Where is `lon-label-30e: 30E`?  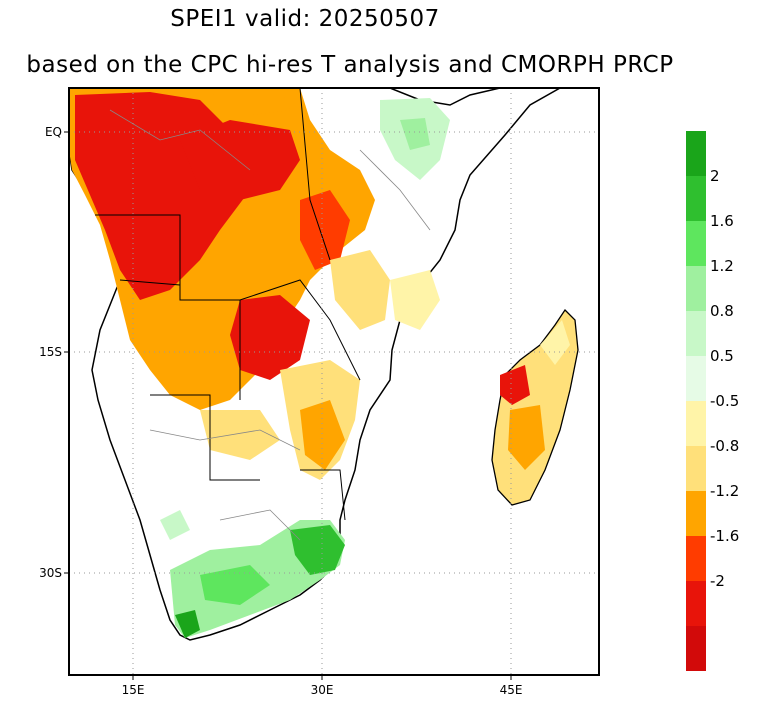 lon-label-30e: 30E is located at coordinates (322, 690).